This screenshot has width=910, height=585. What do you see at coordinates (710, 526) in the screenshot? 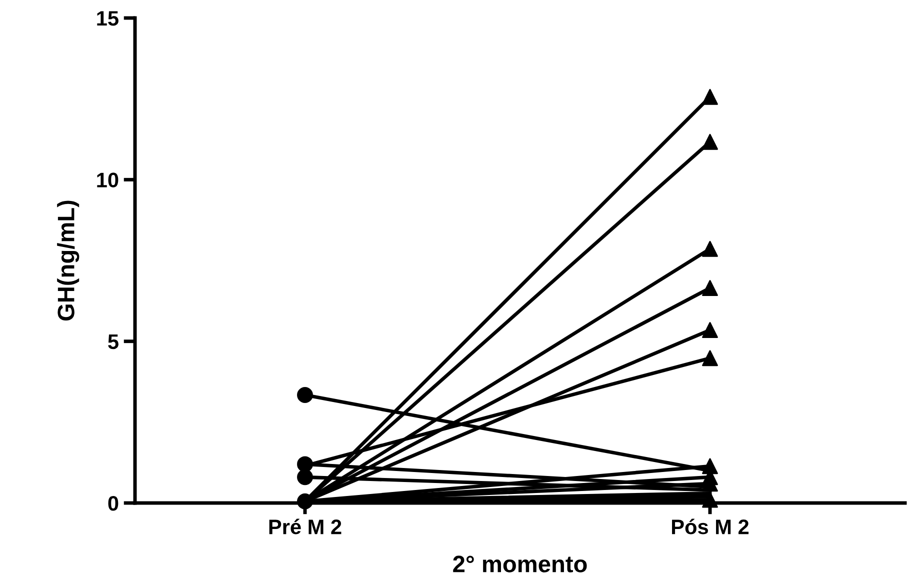
I see `x-tick-label: Pós M 2` at bounding box center [710, 526].